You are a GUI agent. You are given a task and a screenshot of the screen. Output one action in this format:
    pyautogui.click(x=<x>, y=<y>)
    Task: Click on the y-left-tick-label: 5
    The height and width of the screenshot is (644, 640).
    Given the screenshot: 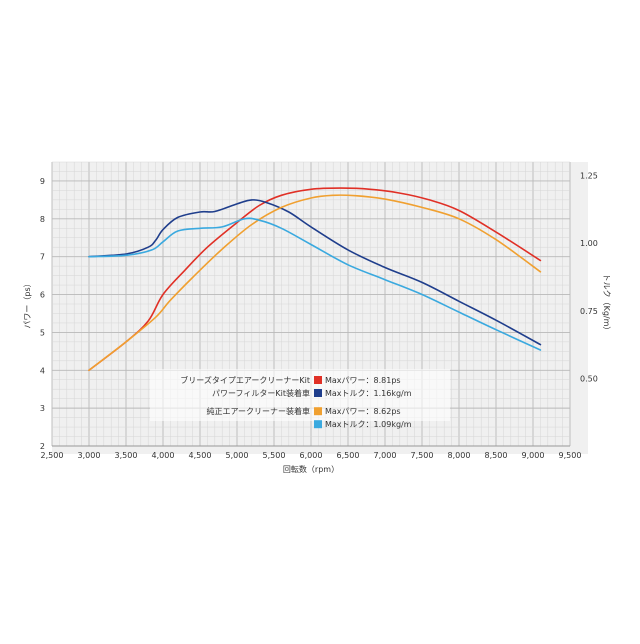 What is the action you would take?
    pyautogui.click(x=42, y=332)
    